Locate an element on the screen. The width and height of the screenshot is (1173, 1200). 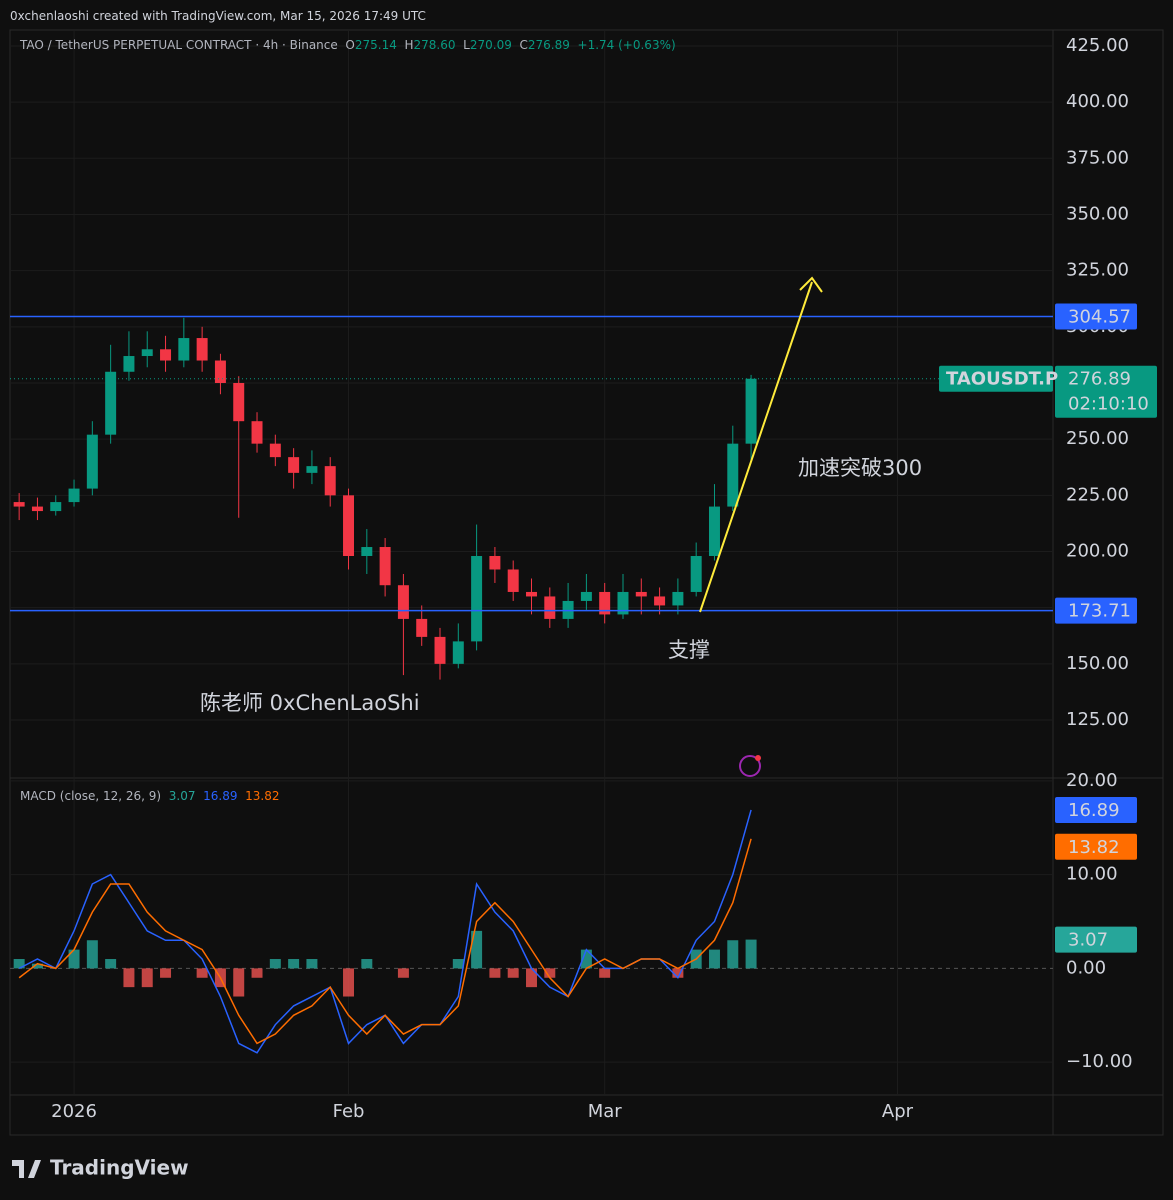
change: +1.74 (+0.63%) is located at coordinates (626, 45).